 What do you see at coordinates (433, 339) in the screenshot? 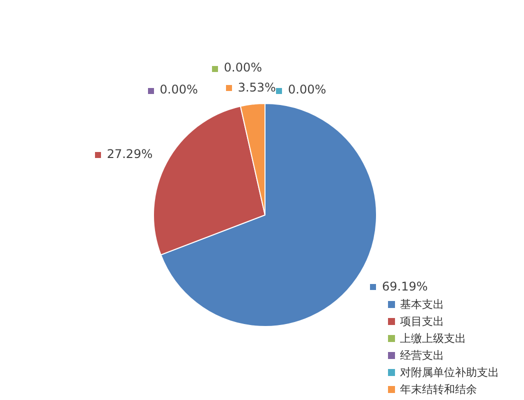
I see `legend-label: 上缴上级支出` at bounding box center [433, 339].